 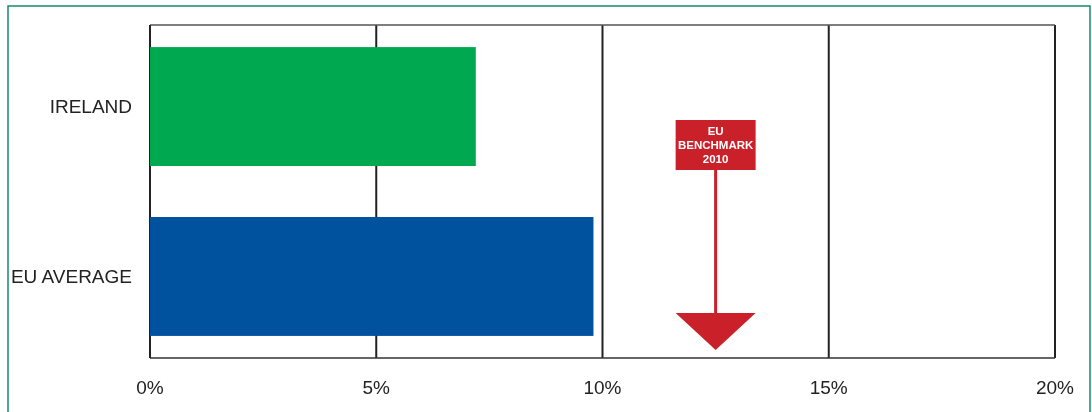 I want to click on x-tick-label: 20%, so click(x=1055, y=387).